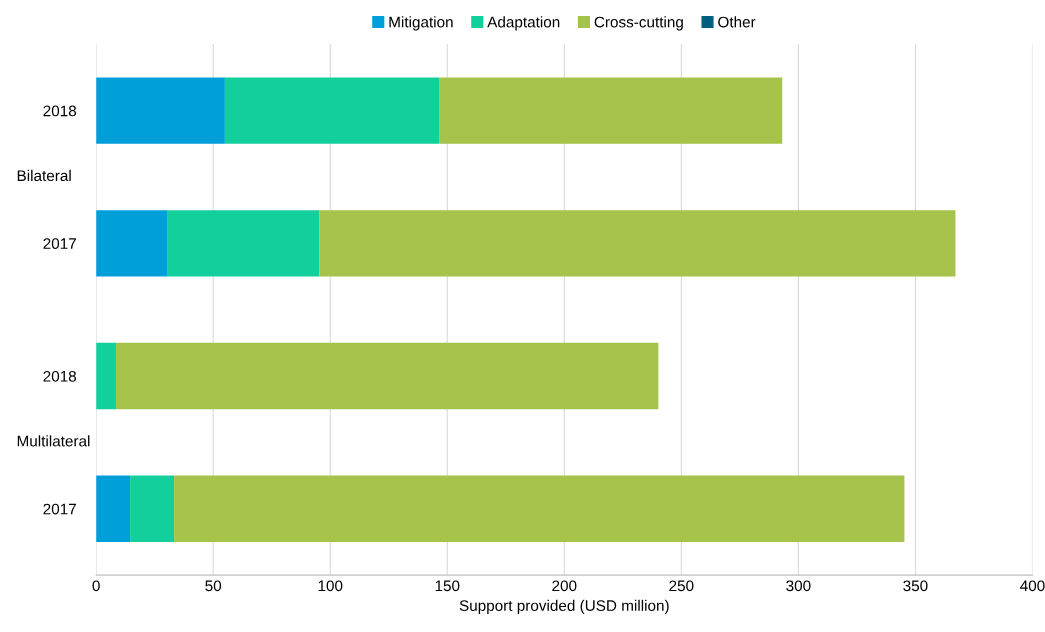 This screenshot has height=632, width=1045. I want to click on legend-label: Other, so click(737, 22).